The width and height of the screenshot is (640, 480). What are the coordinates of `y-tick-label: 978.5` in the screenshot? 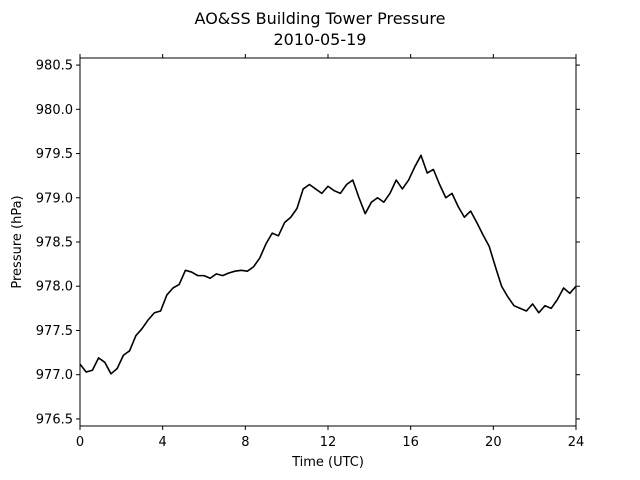 It's located at (54, 243).